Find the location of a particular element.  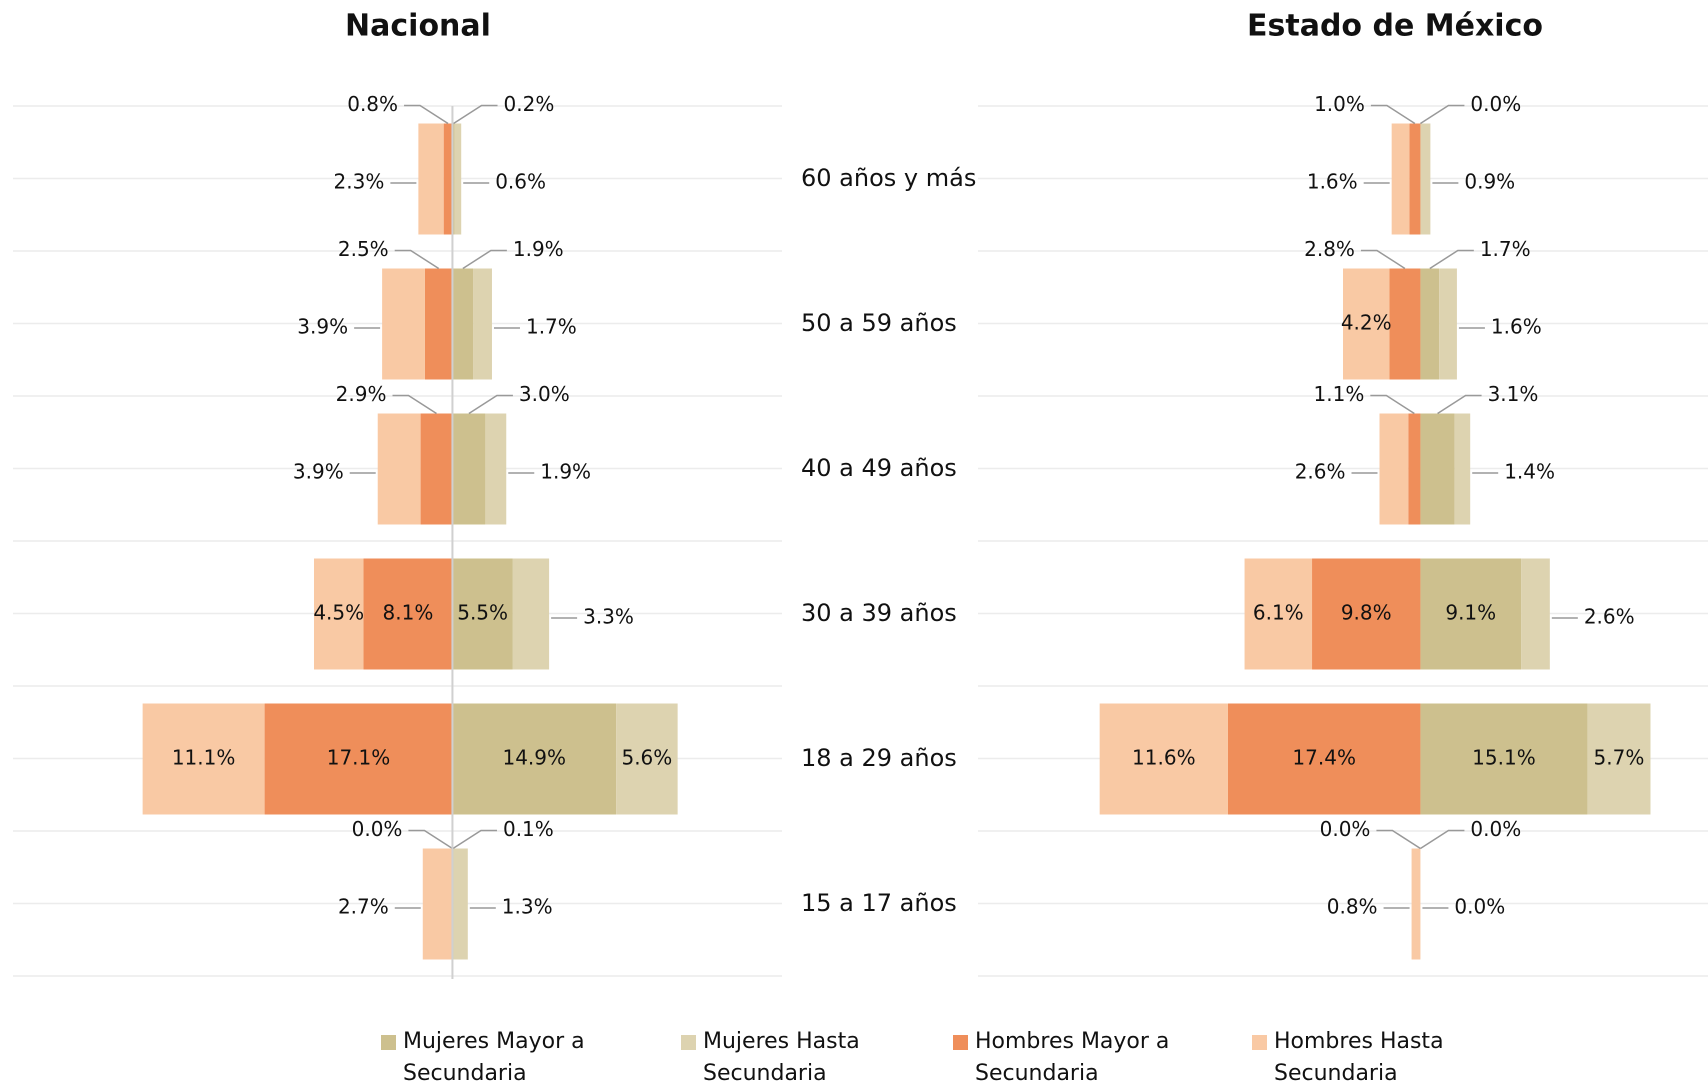

value-label: 9.8% is located at coordinates (1366, 613).